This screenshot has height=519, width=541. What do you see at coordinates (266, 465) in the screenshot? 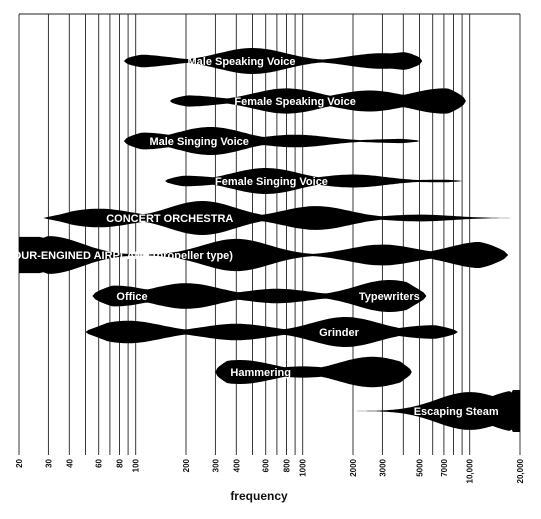
I see `tick-label-600: 600` at bounding box center [266, 465].